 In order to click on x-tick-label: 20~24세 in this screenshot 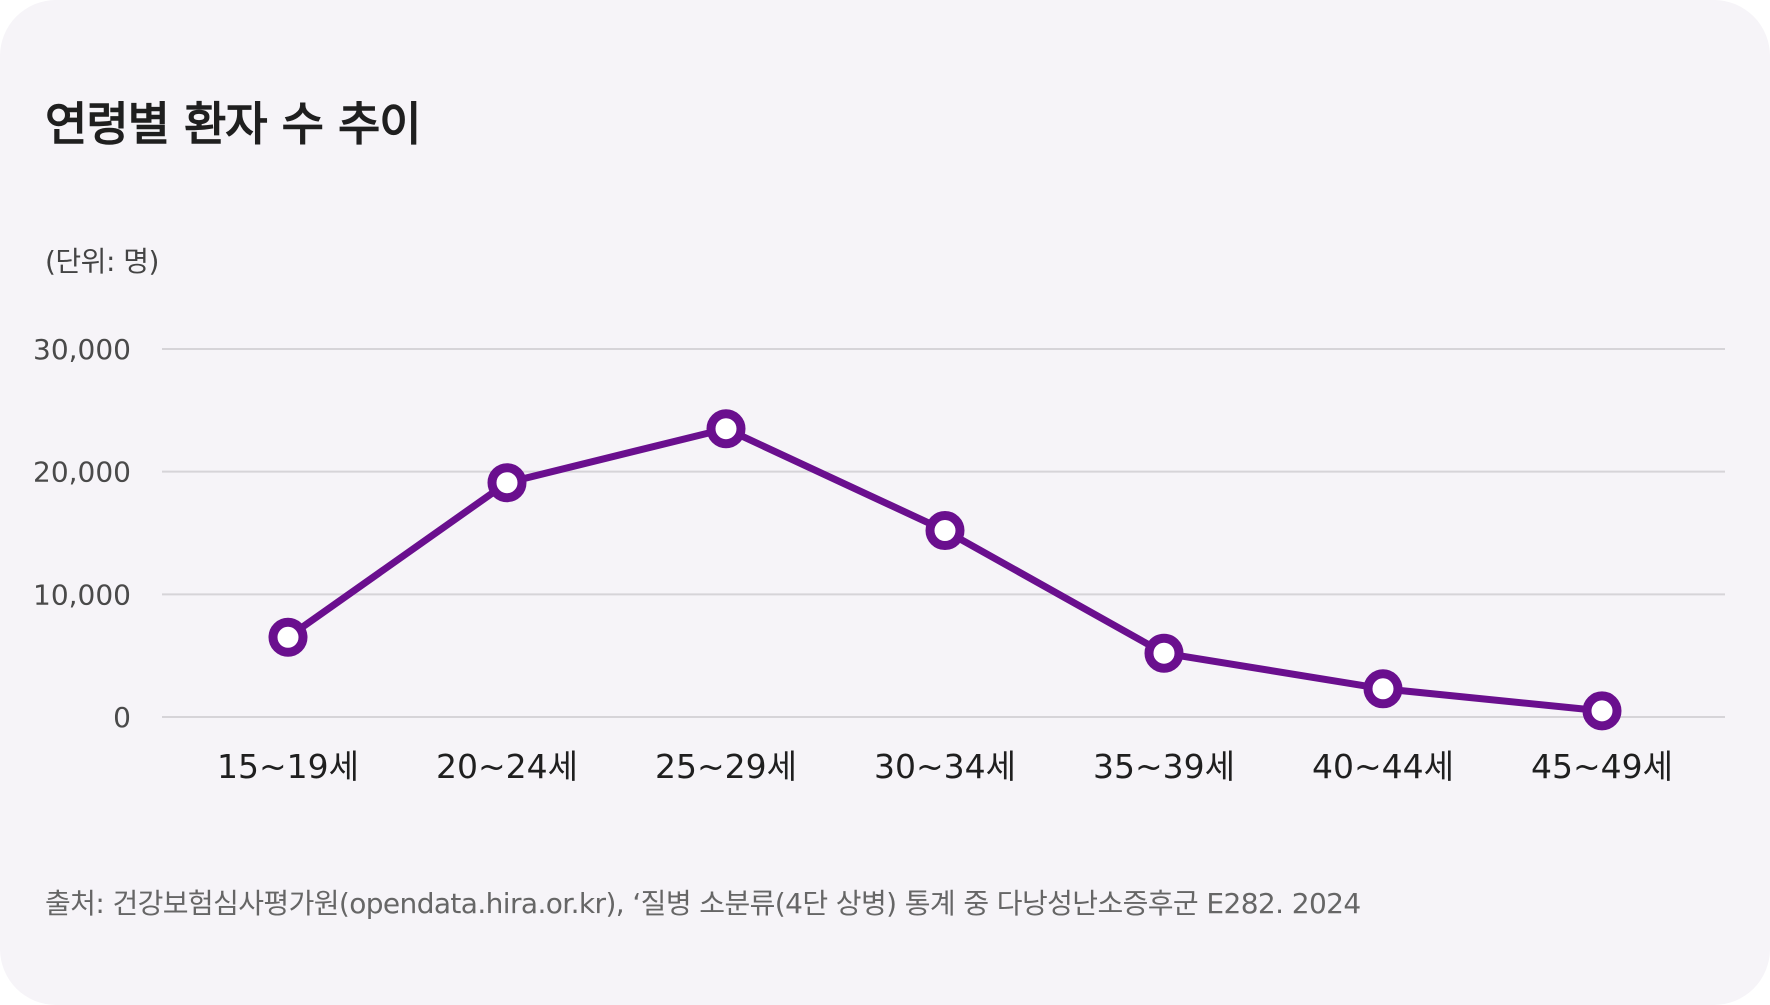, I will do `click(507, 766)`.